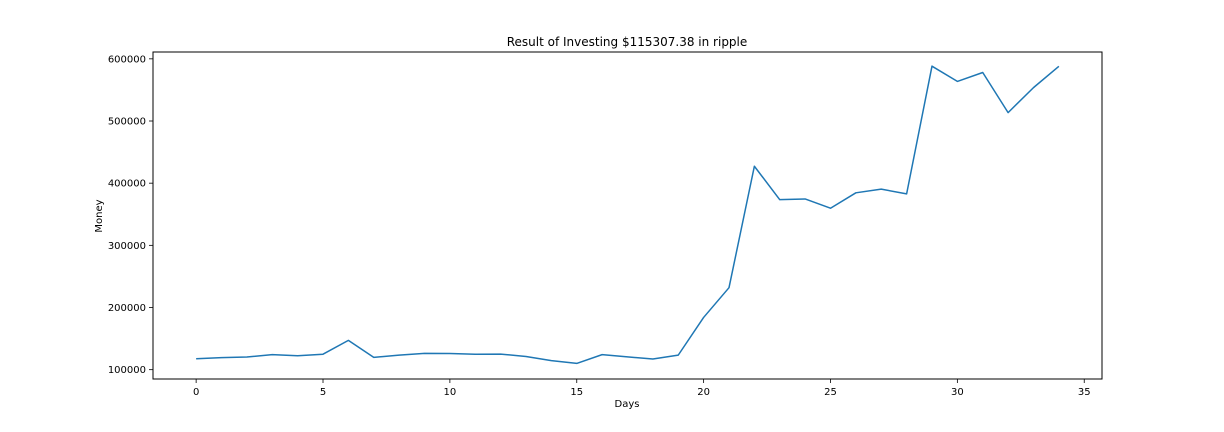 This screenshot has width=1224, height=432. Describe the element at coordinates (99, 215) in the screenshot. I see `y-axis-label: Money` at that location.